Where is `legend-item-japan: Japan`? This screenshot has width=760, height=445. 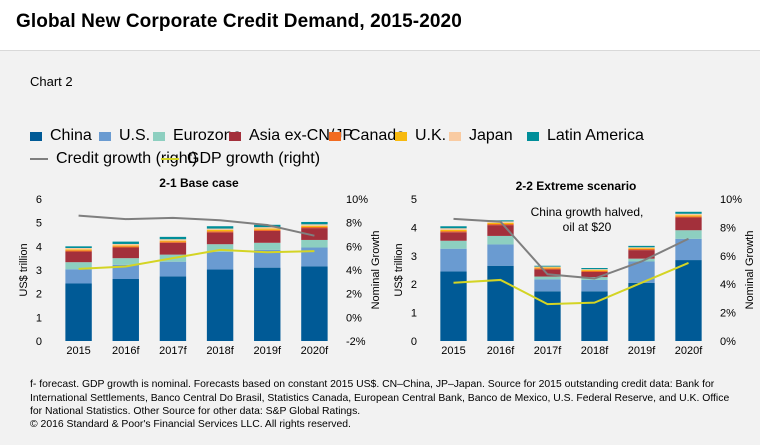 legend-item-japan: Japan is located at coordinates (481, 136).